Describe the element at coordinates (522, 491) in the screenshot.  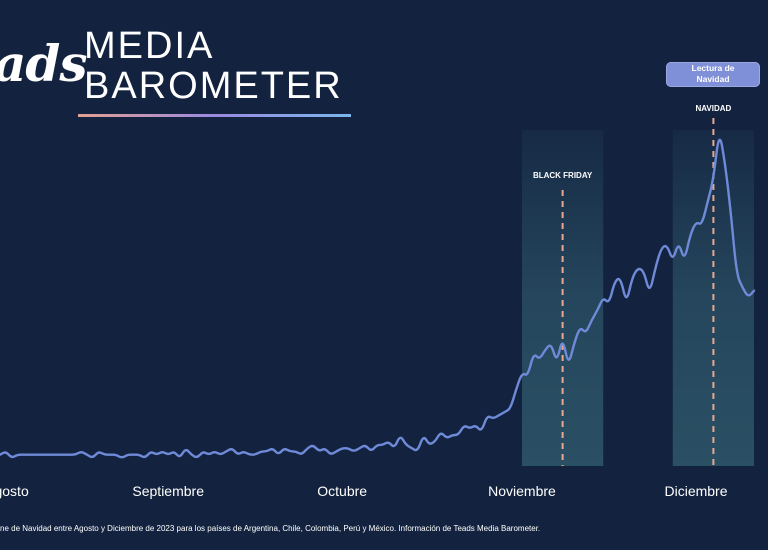
I see `x-tick-label: Noviembre` at that location.